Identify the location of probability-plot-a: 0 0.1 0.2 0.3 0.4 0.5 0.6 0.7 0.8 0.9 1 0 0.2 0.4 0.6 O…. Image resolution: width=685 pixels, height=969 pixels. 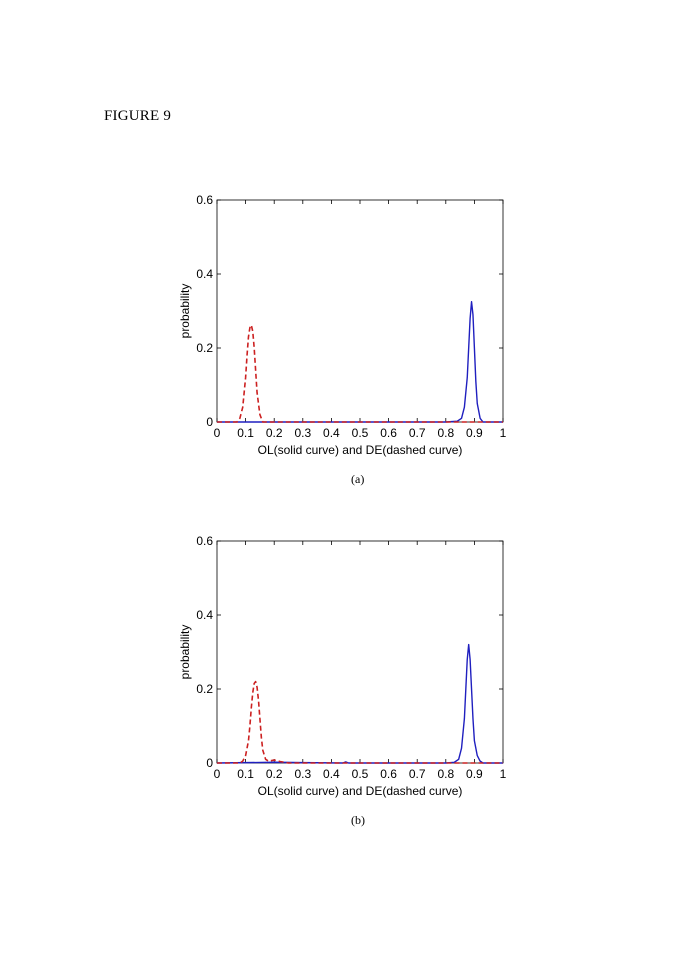
(342, 325).